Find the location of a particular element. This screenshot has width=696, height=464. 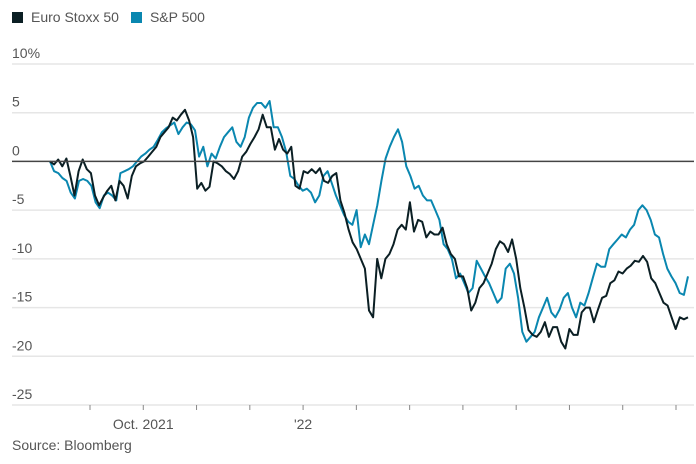

y-tick-label: -25 is located at coordinates (22, 394).